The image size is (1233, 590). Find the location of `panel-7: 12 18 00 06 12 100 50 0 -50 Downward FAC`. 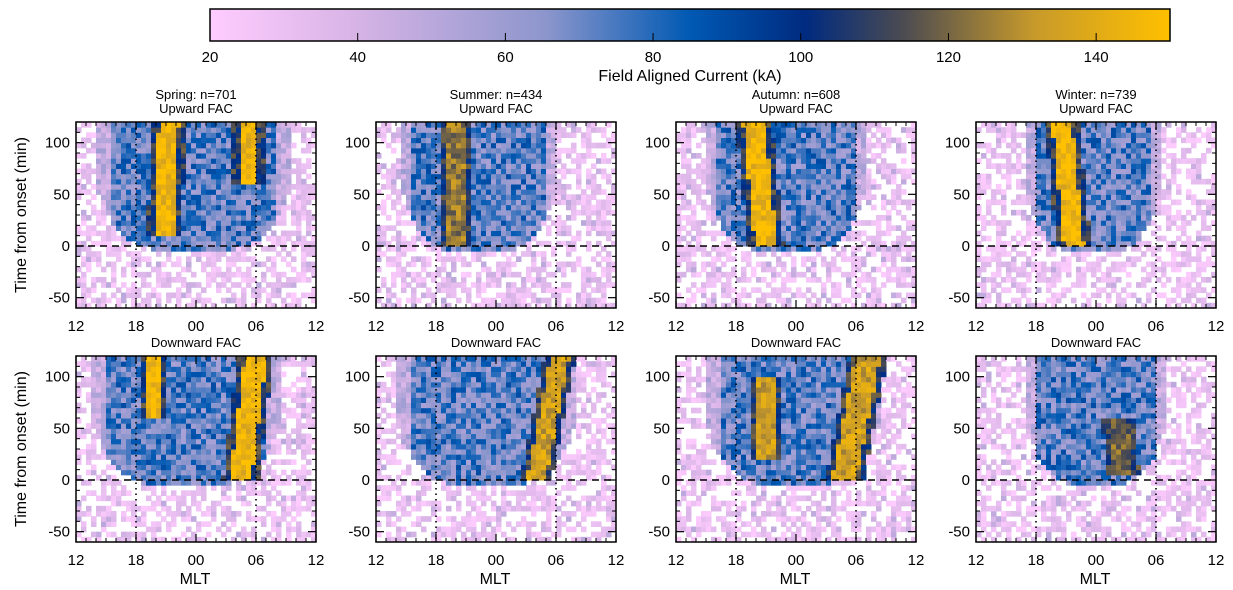

panel-7: 12 18 00 06 12 100 50 0 -50 Downward FAC is located at coordinates (784, 452).